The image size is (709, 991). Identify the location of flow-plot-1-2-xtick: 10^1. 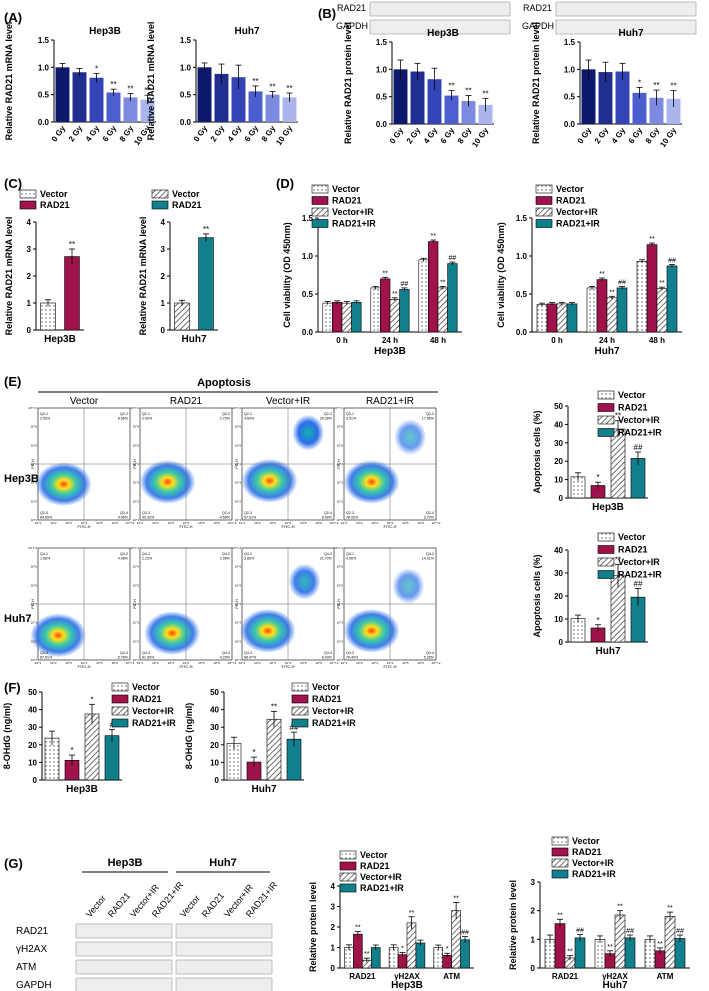
(242, 663).